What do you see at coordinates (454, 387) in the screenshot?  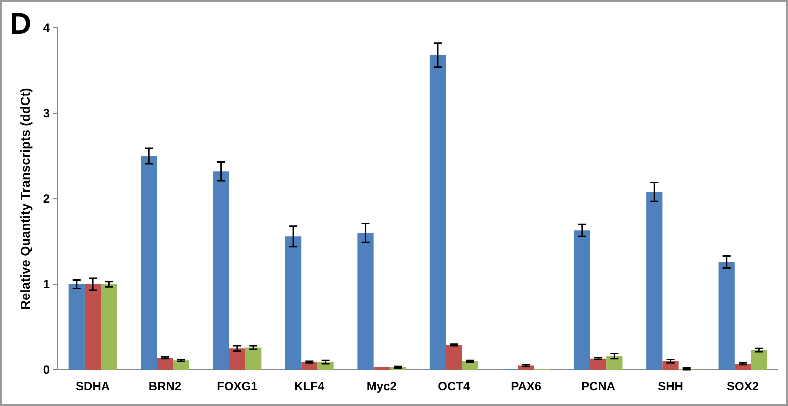 I see `x-tick-label: OCT4` at bounding box center [454, 387].